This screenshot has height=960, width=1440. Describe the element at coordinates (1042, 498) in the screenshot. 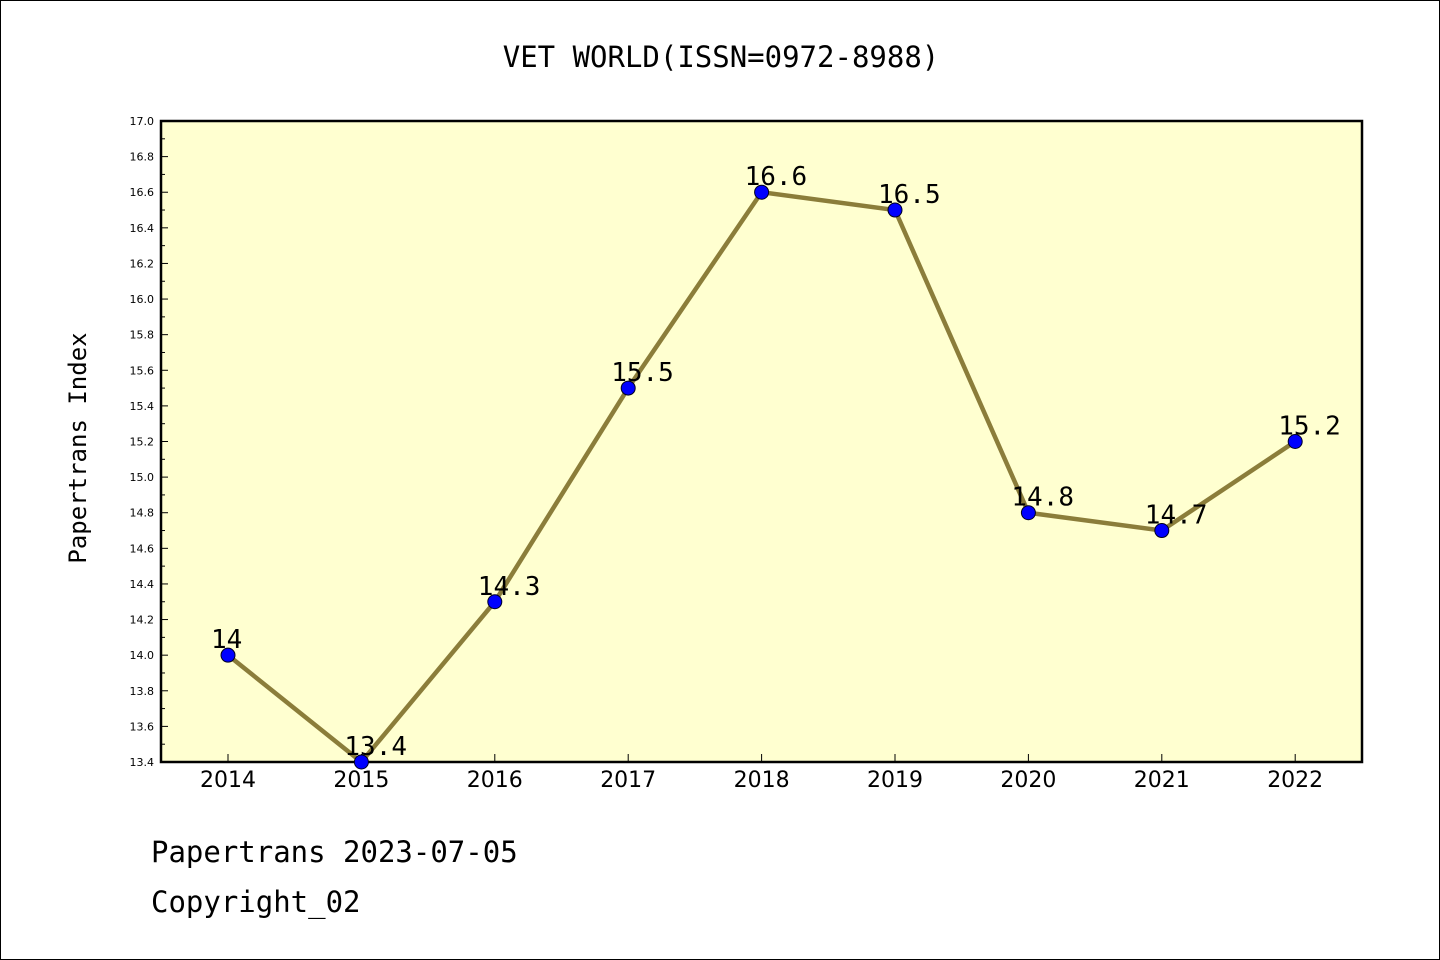

I see `data-label: 14.8` at that location.